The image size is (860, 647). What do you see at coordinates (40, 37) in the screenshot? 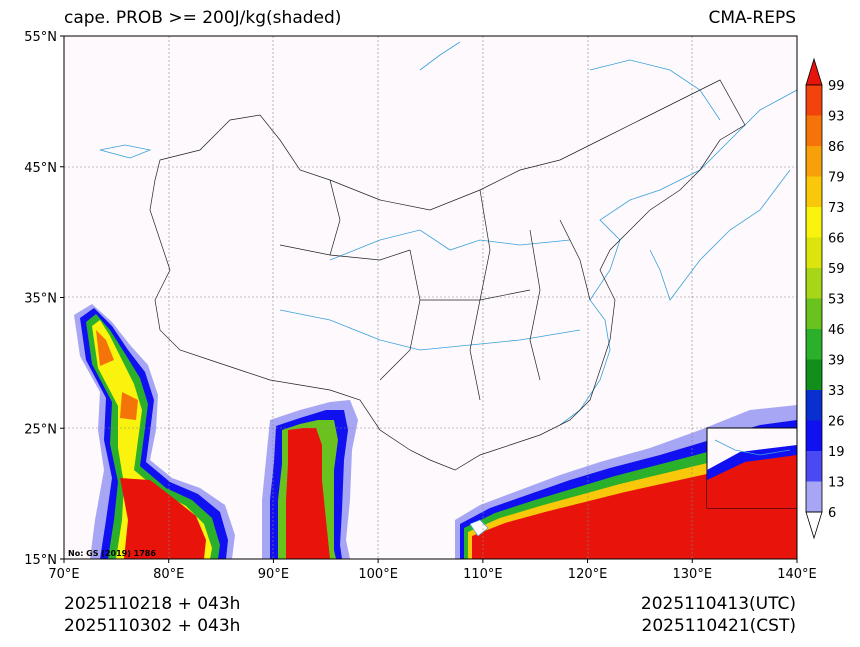
I see `lat-tick-label: 55°N` at bounding box center [40, 37].